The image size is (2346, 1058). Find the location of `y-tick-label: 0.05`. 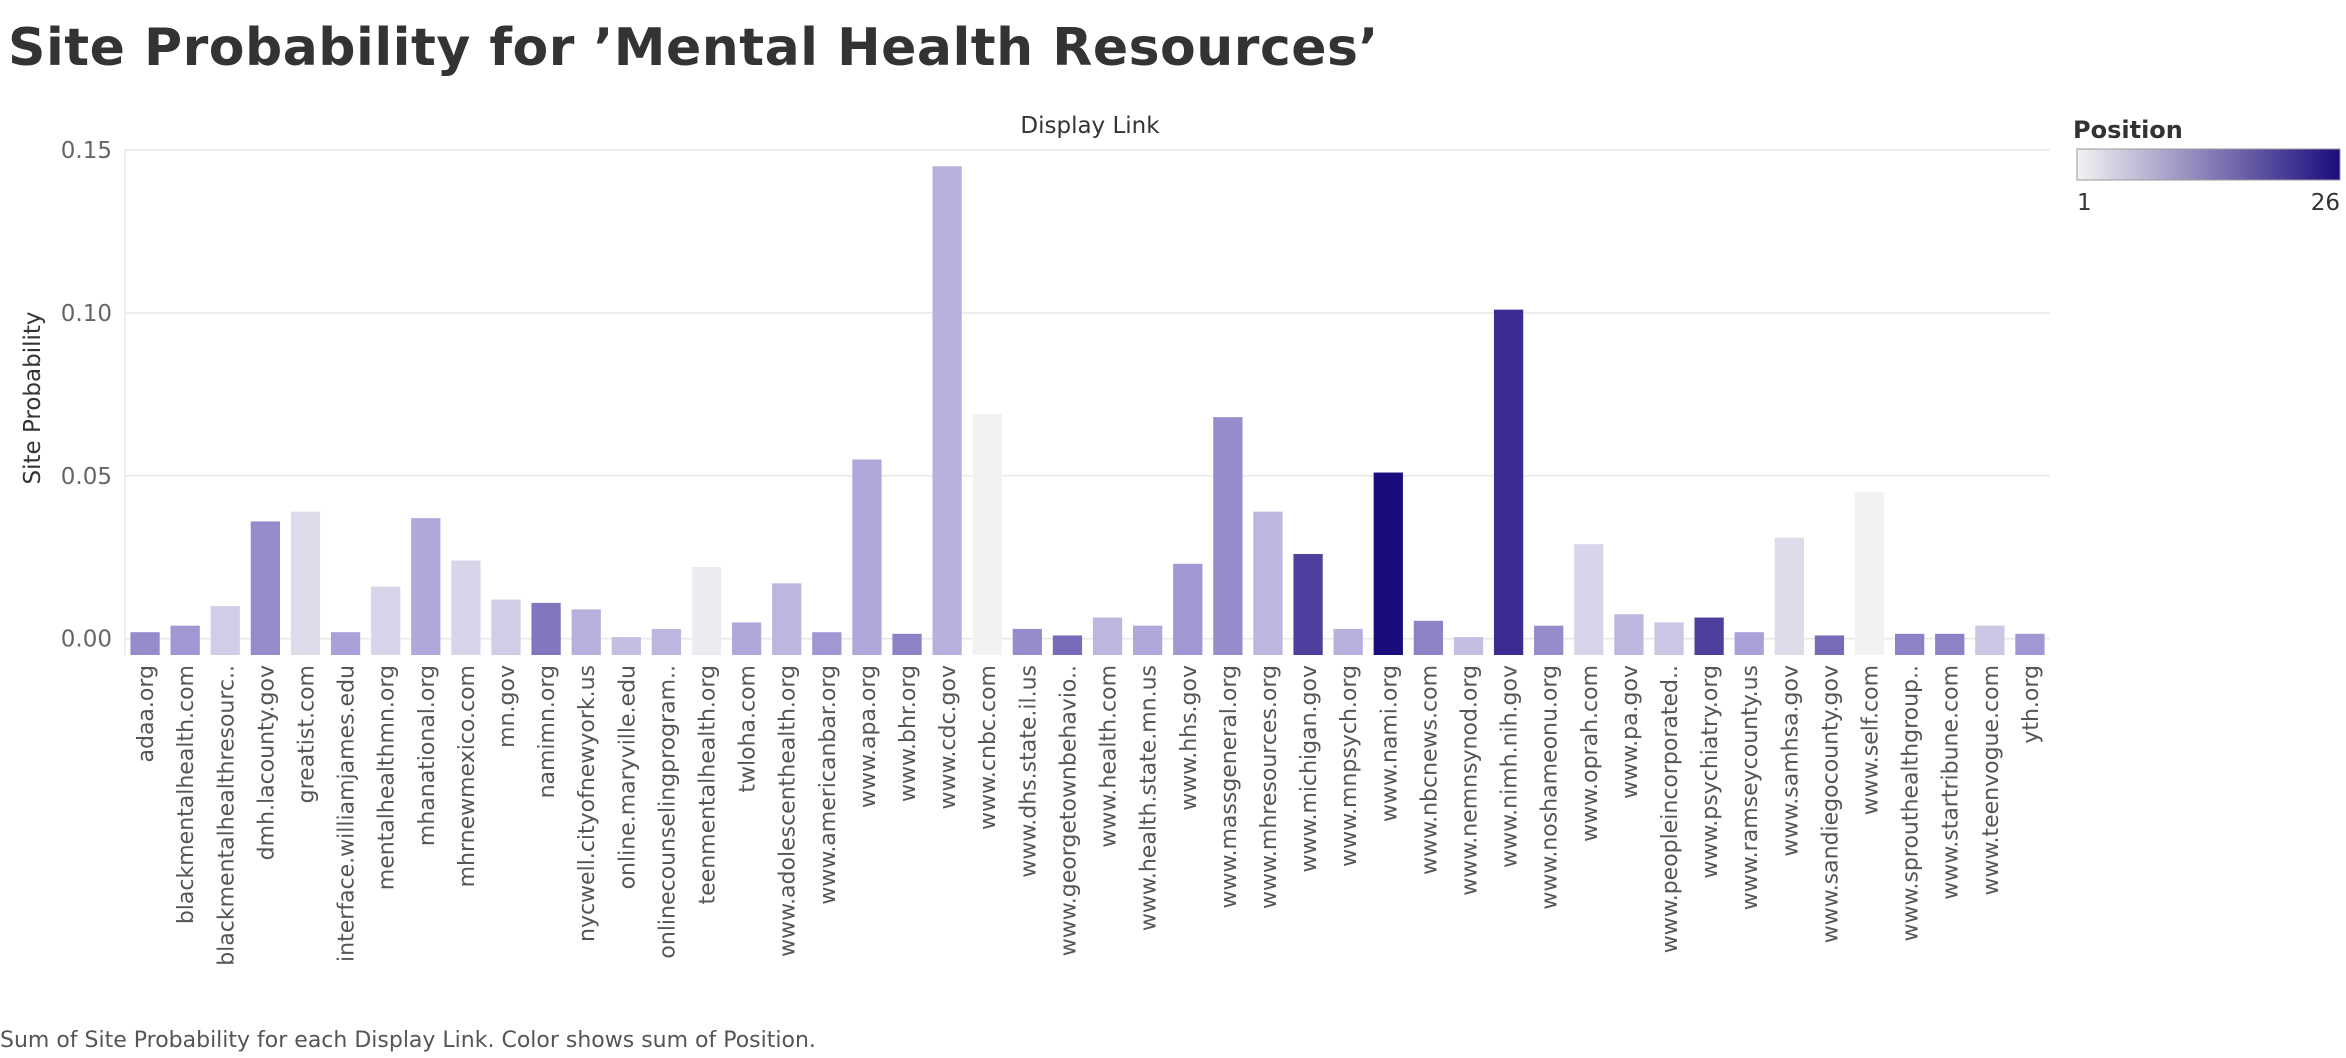

y-tick-label: 0.05 is located at coordinates (86, 477).